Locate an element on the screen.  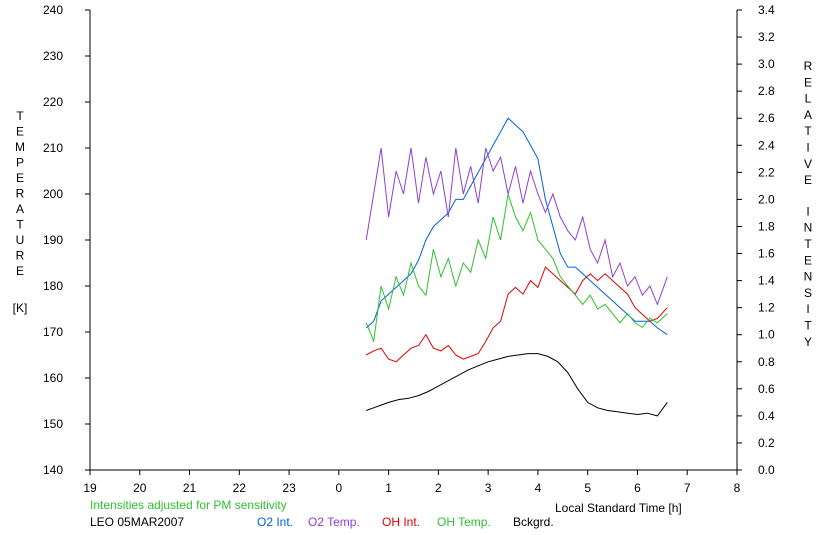
right-tick-label: 2.8 is located at coordinates (766, 91).